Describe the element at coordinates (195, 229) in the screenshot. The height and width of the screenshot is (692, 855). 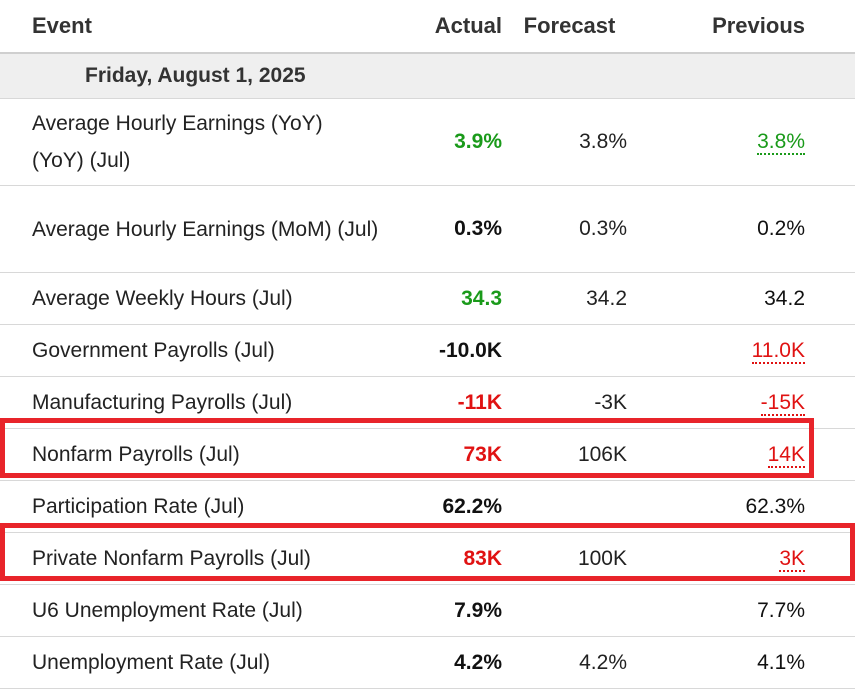
I see `event-name: Average Hourly Earnings (MoM) (Jul)` at that location.